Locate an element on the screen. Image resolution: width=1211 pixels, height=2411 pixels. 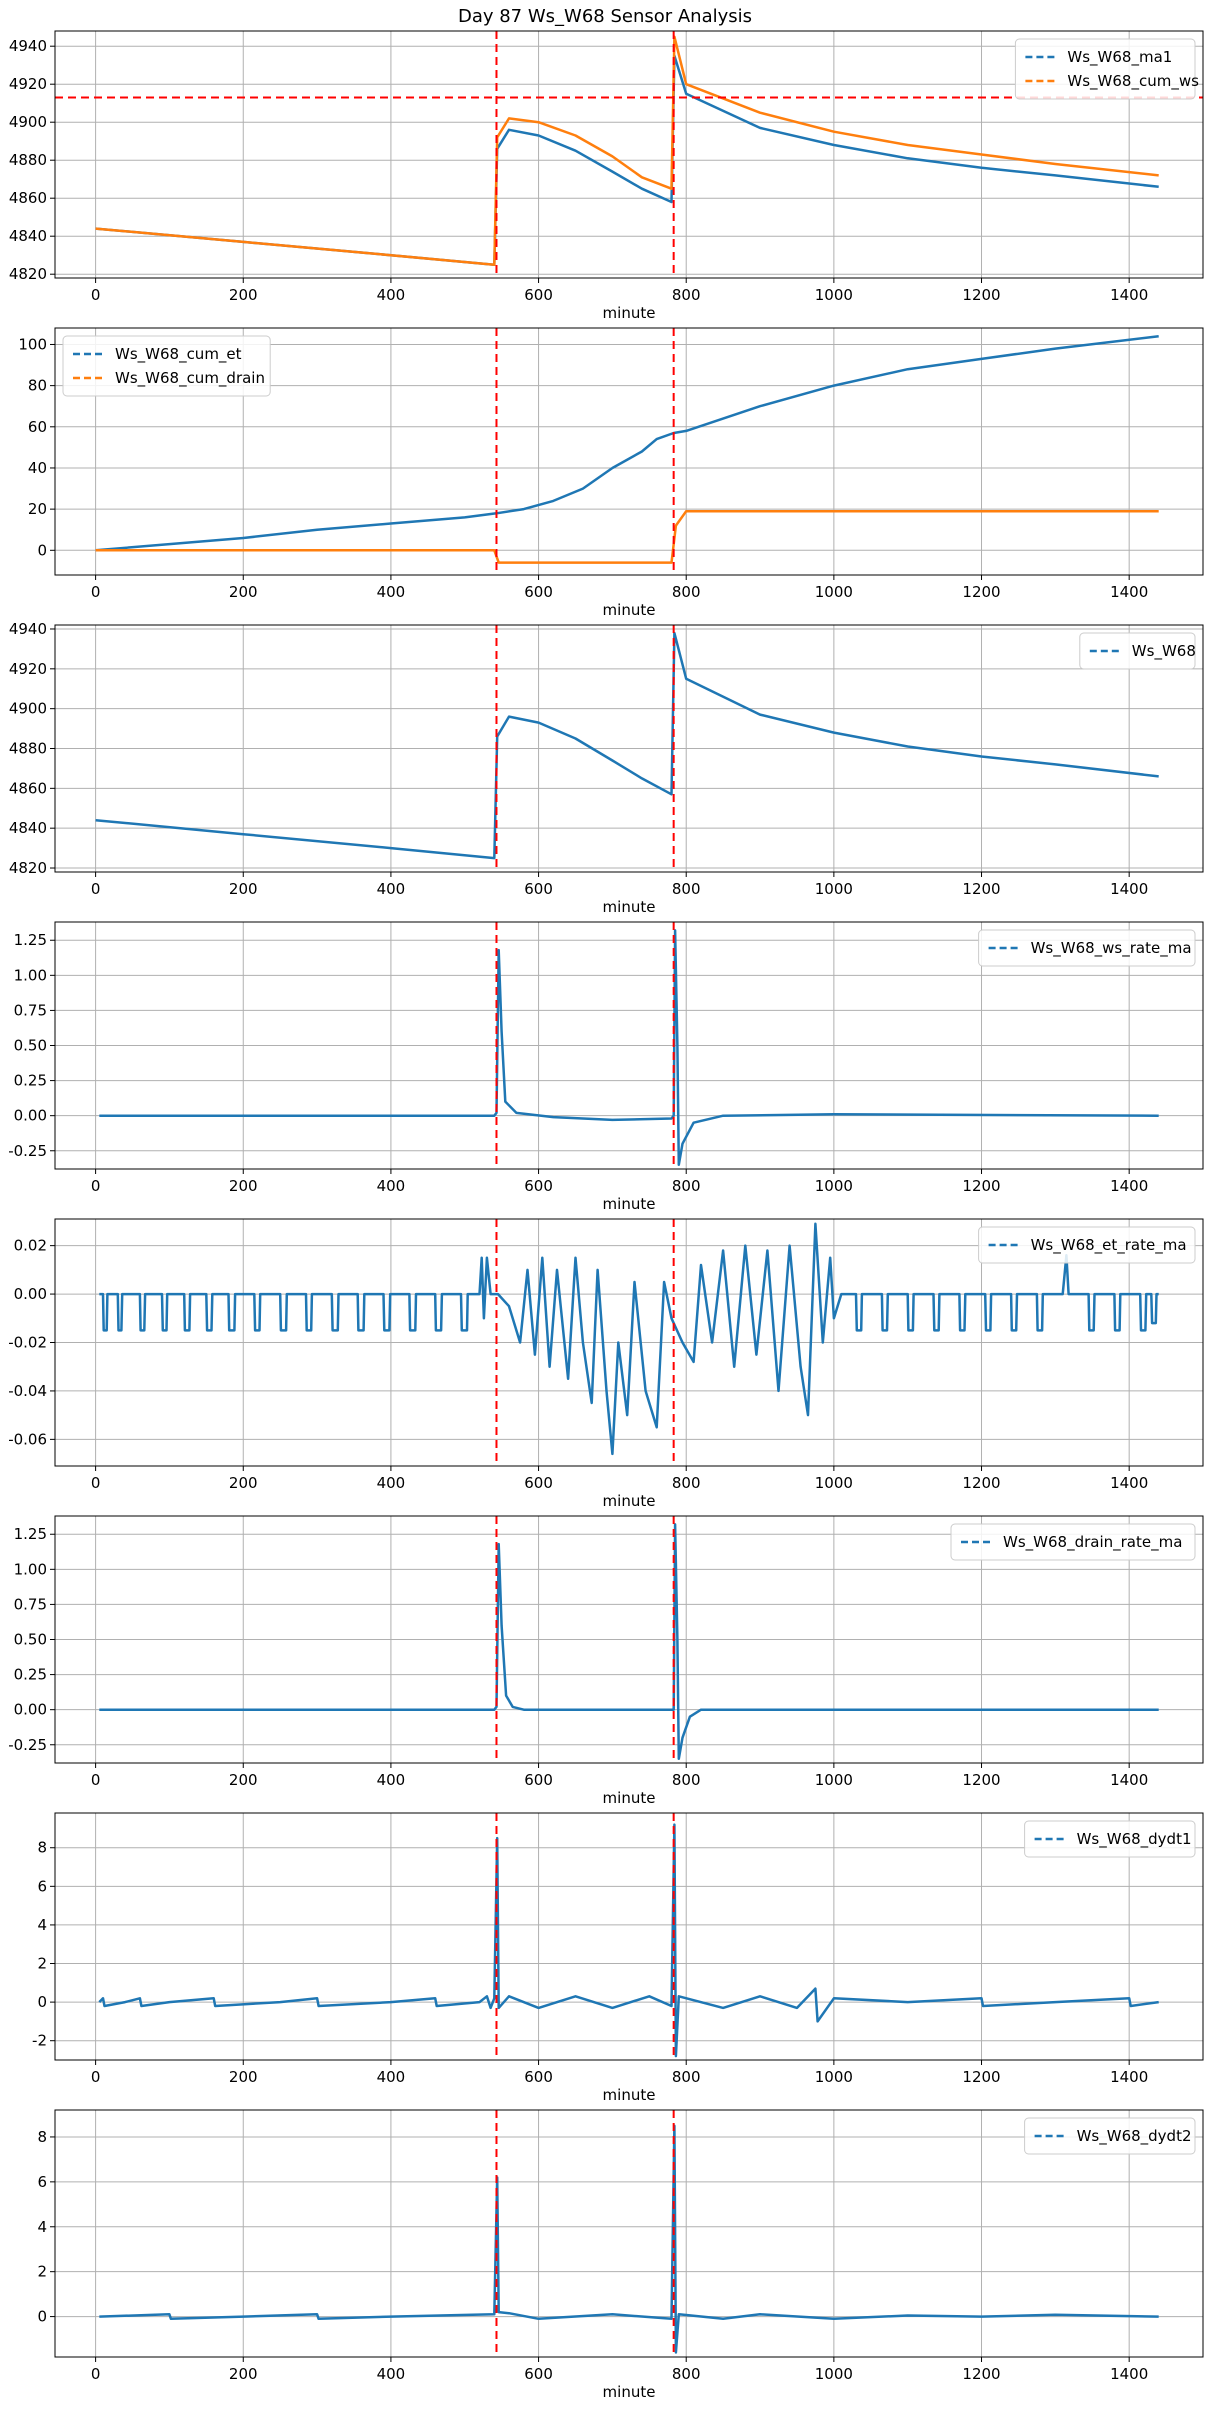
legend: Ws_W68_et_rate_ma is located at coordinates (1087, 1245).